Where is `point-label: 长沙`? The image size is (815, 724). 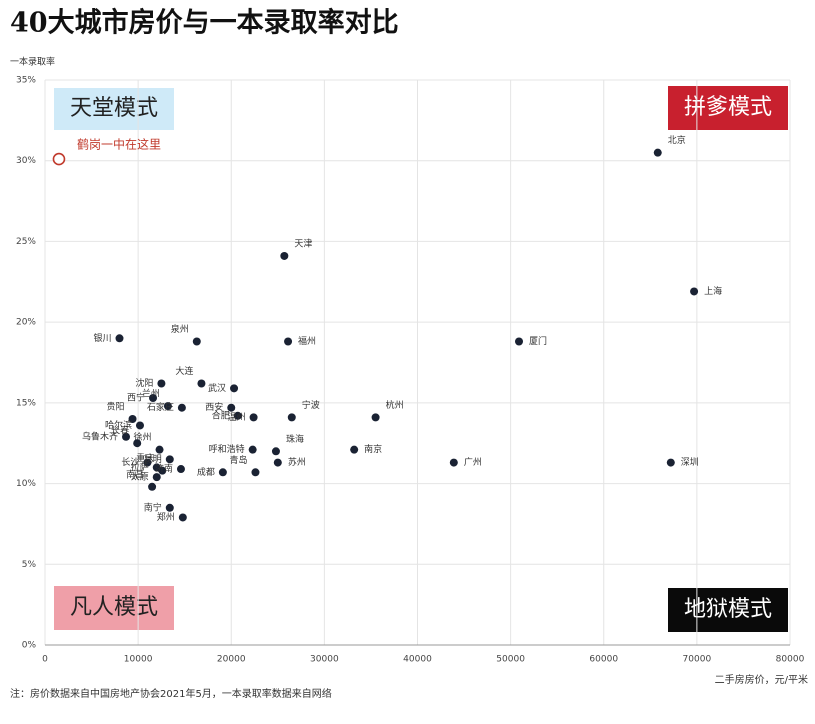 point-label: 长沙 is located at coordinates (130, 462).